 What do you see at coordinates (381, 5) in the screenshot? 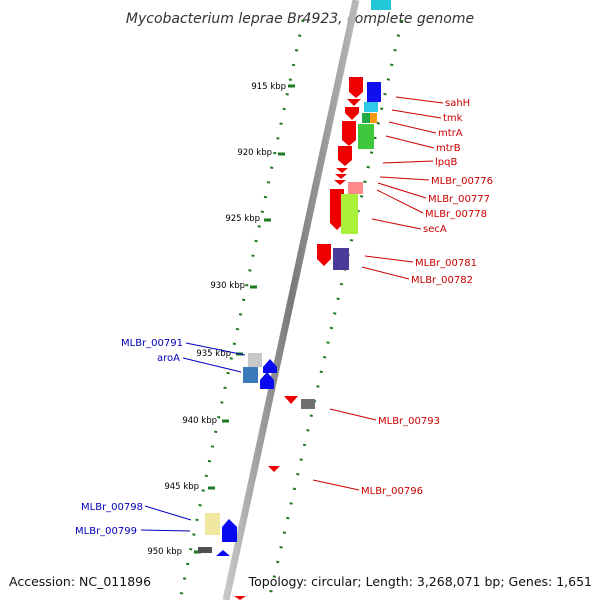
I see `gene-block-top` at bounding box center [381, 5].